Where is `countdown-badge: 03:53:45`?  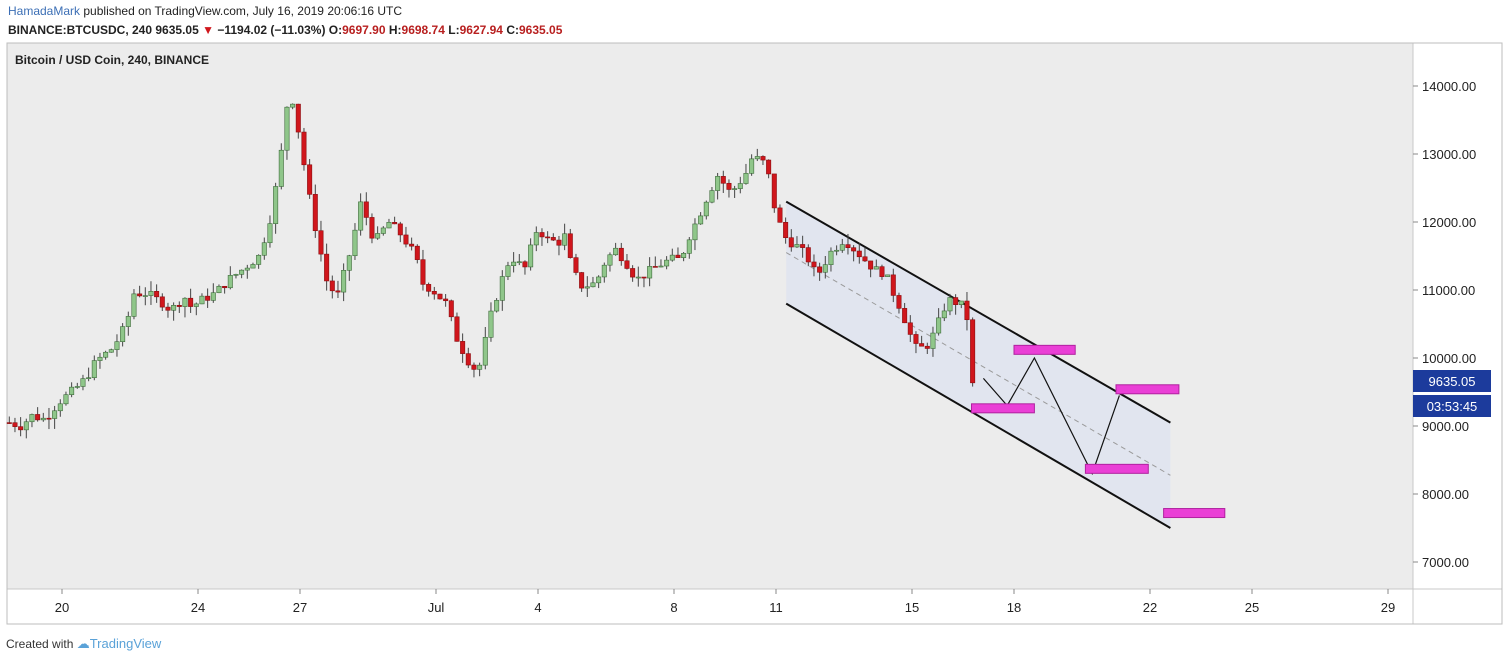 countdown-badge: 03:53:45 is located at coordinates (1452, 406).